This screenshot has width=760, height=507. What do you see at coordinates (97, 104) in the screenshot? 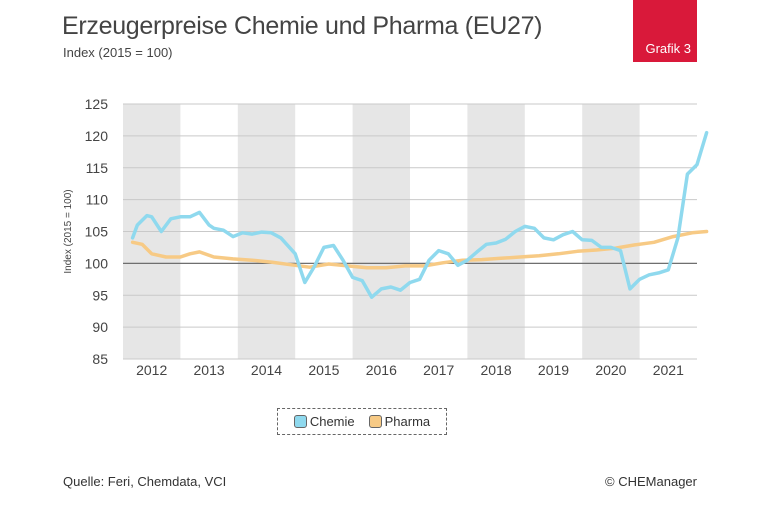
I see `y-tick-label-125: 125` at bounding box center [97, 104].